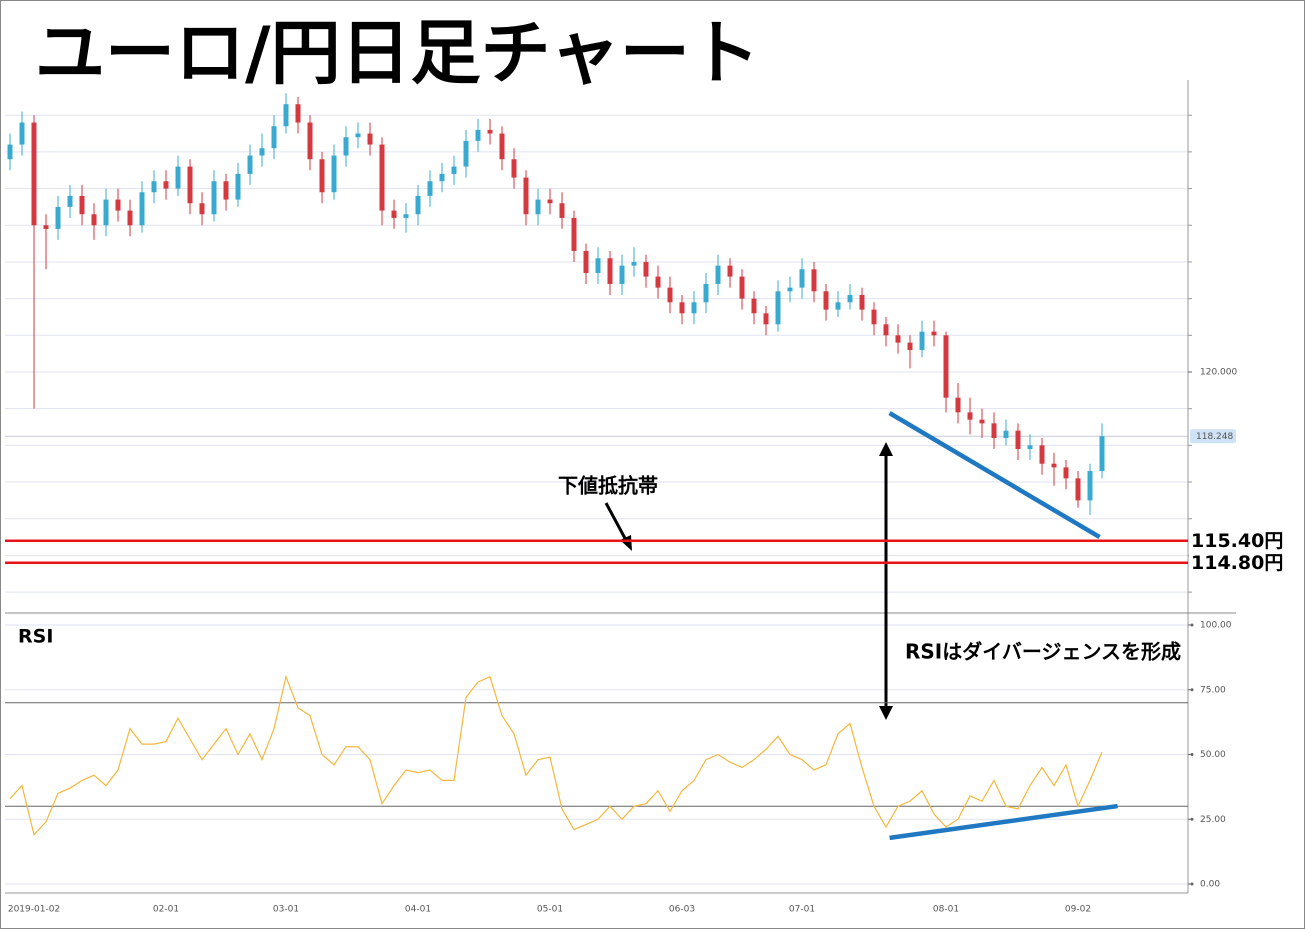 Image resolution: width=1305 pixels, height=929 pixels. What do you see at coordinates (1210, 885) in the screenshot?
I see `y-tick-label: 0.00` at bounding box center [1210, 885].